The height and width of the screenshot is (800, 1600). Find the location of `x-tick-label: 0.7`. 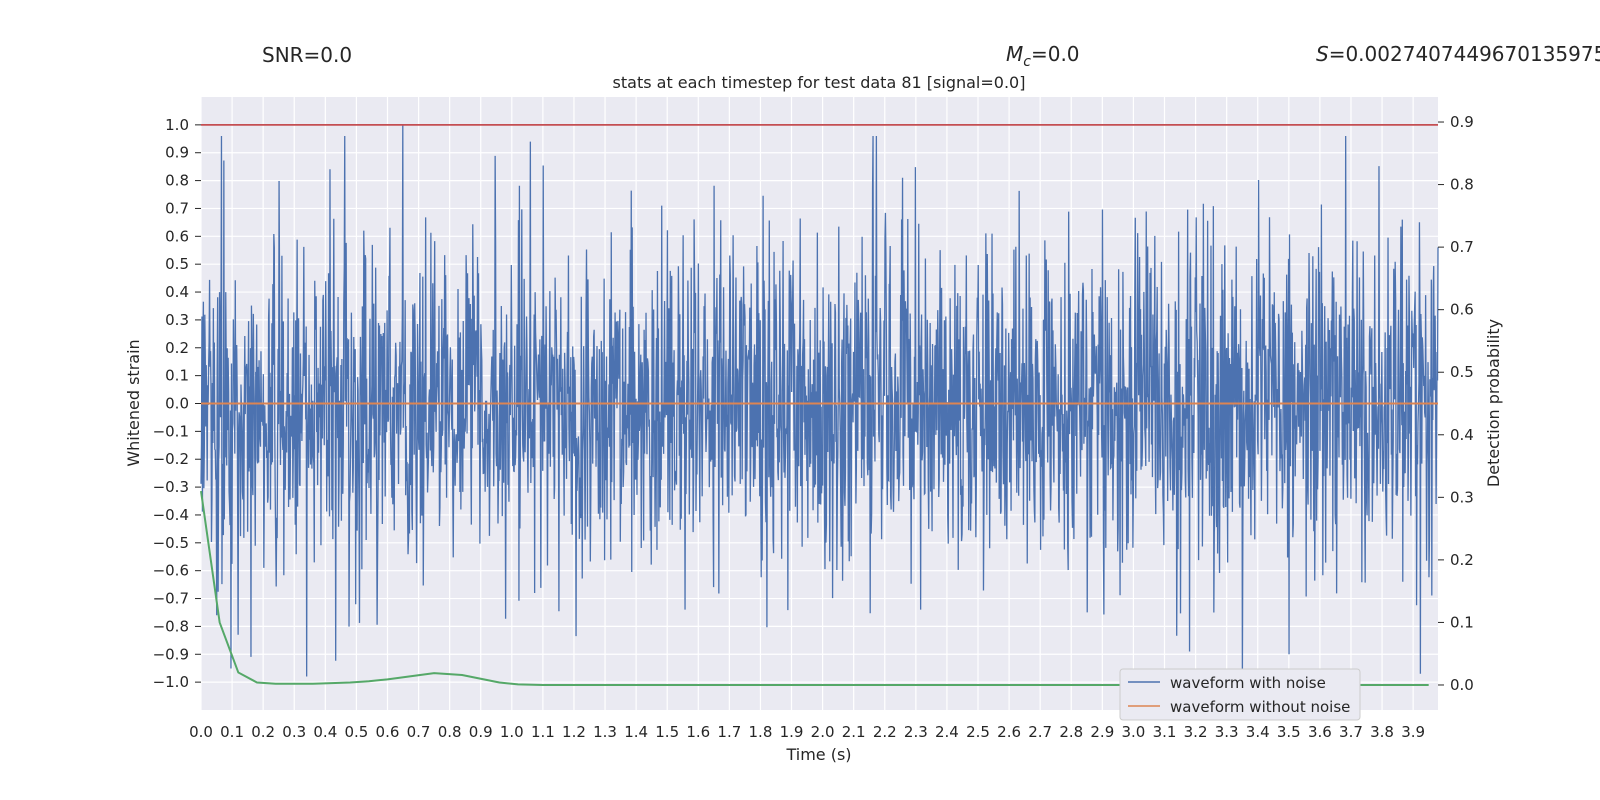

x-tick-label: 0.7 is located at coordinates (419, 732).